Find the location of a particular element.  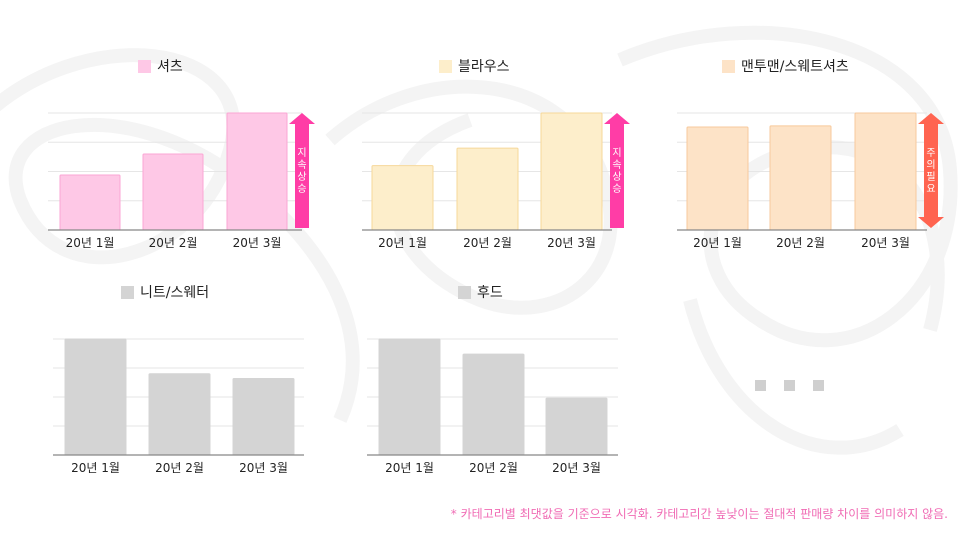

legend-swatch-sweatshirt is located at coordinates (728, 66).